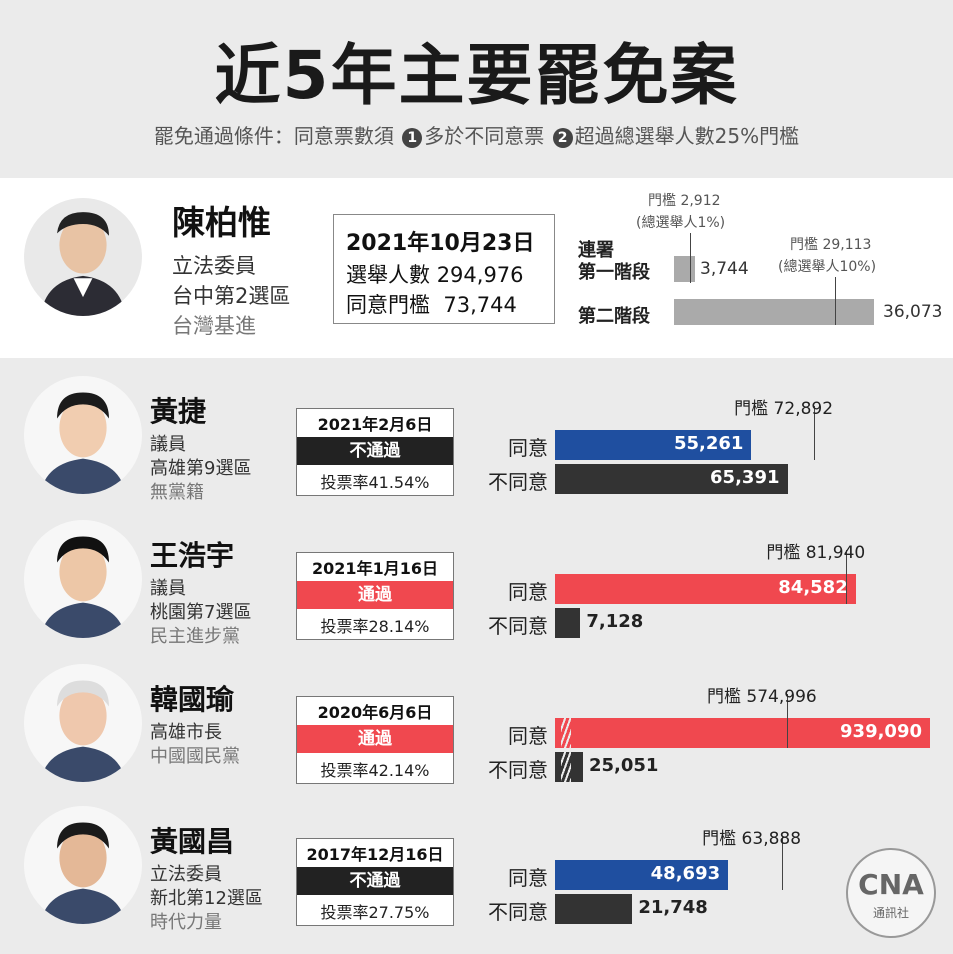  What do you see at coordinates (681, 223) in the screenshot?
I see `stage1-threshold-note: (總選舉人1%)` at bounding box center [681, 223].